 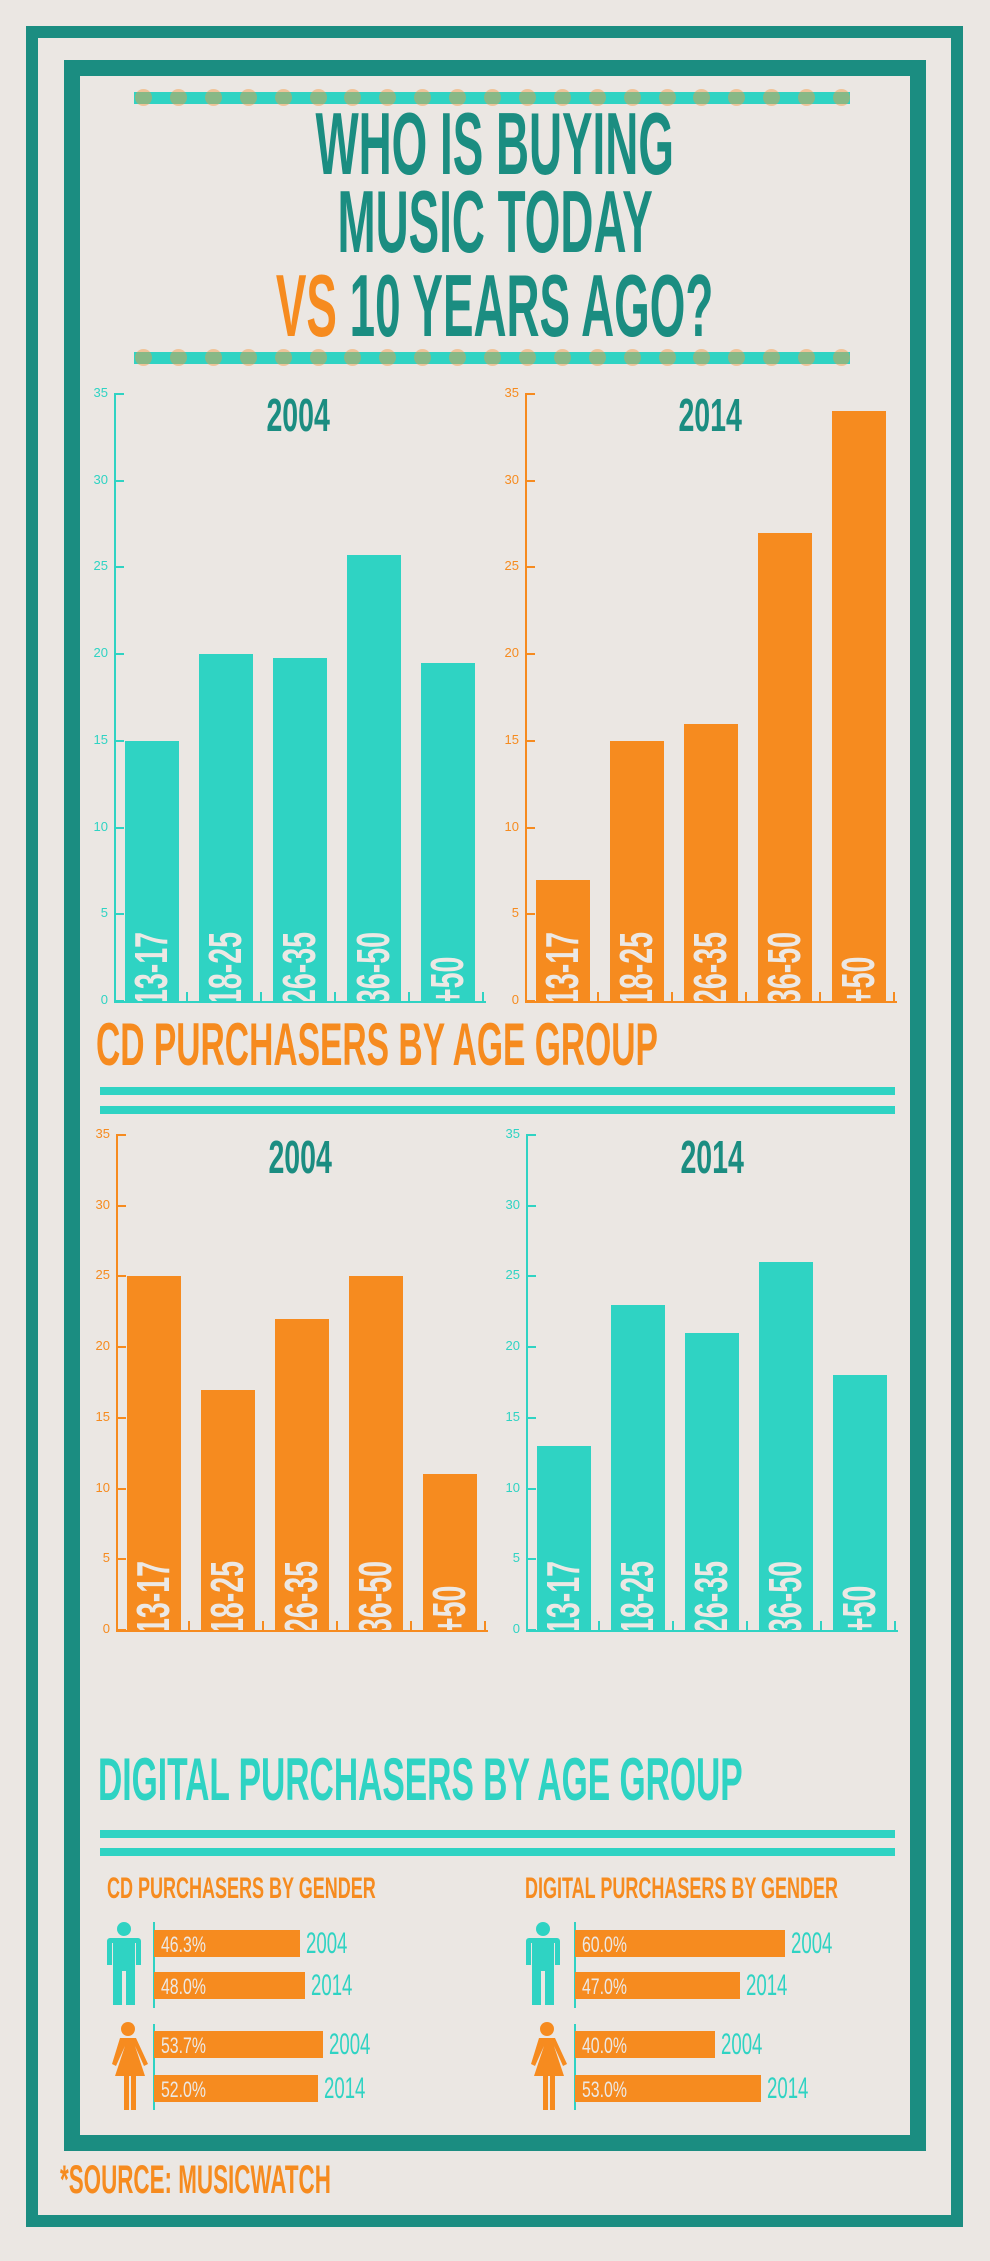 I want to click on female-icon, so click(x=547, y=2069).